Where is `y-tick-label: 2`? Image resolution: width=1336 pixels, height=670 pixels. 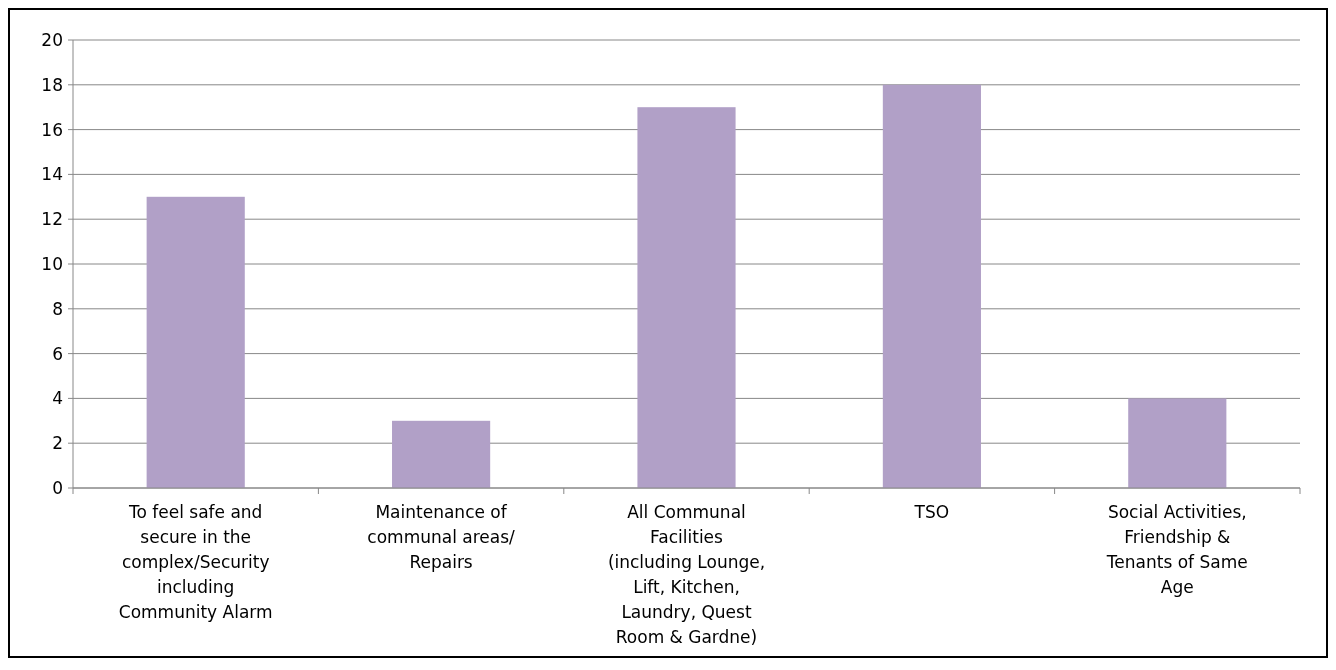 y-tick-label: 2 is located at coordinates (57, 443).